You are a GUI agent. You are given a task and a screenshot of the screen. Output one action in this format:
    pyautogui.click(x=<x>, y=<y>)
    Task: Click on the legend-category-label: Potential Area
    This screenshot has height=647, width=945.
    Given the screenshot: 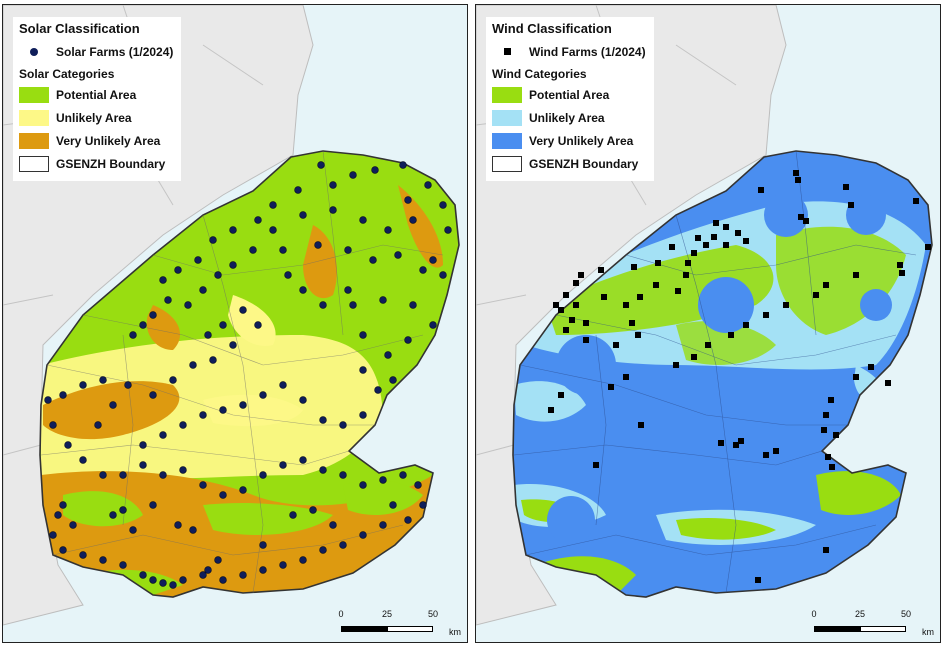 What is the action you would take?
    pyautogui.click(x=569, y=94)
    